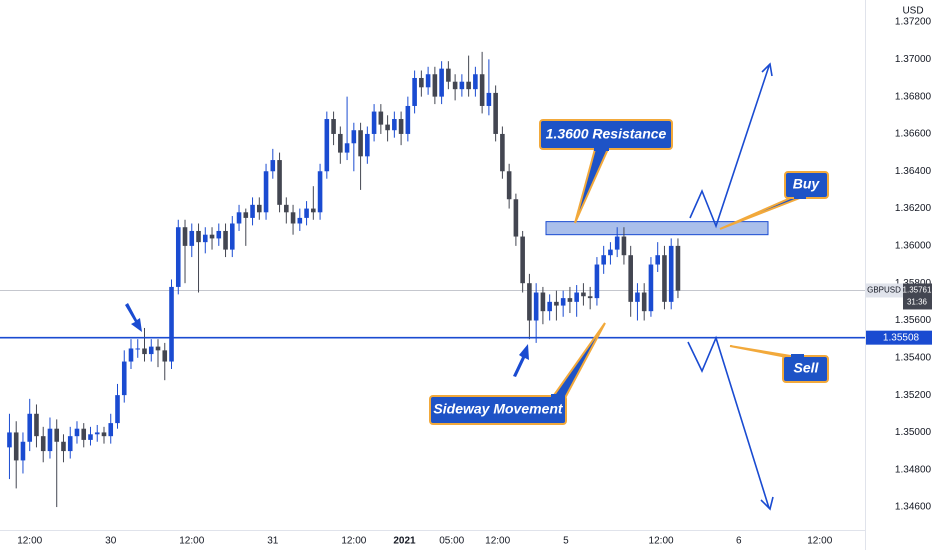  I want to click on annotation: Sideway Movement, so click(498, 409).